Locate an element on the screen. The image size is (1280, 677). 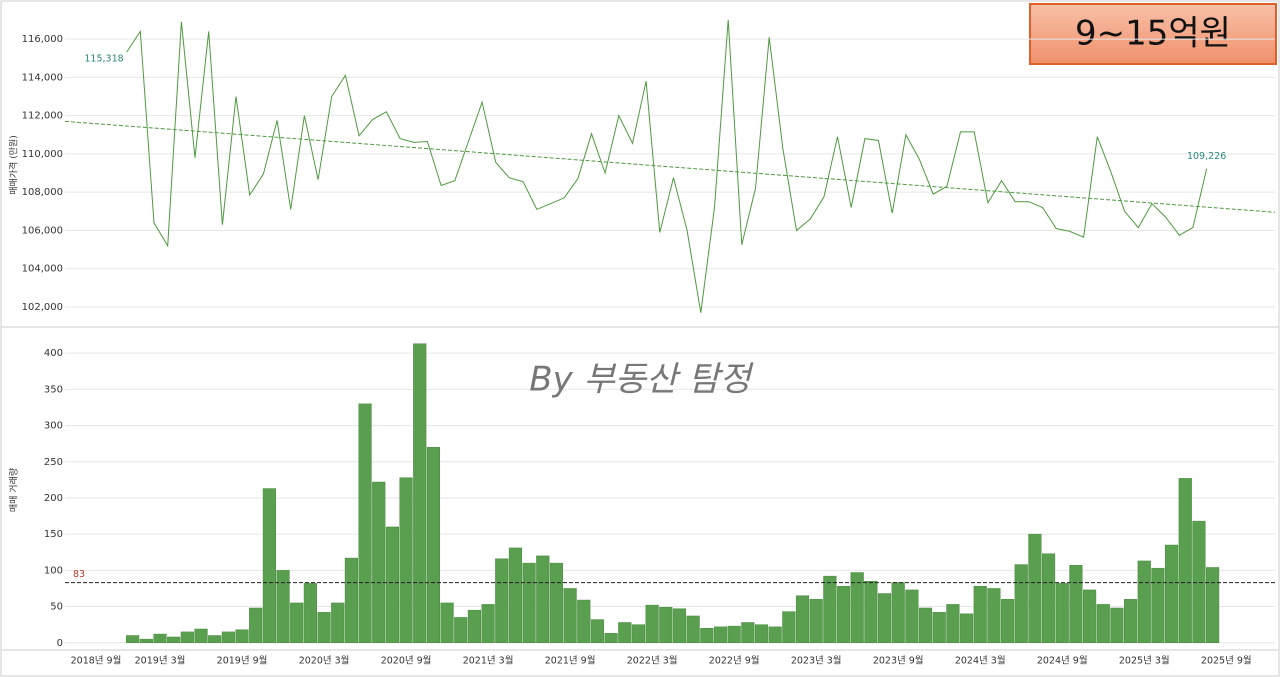
y-tick-label: 100 is located at coordinates (53, 570).